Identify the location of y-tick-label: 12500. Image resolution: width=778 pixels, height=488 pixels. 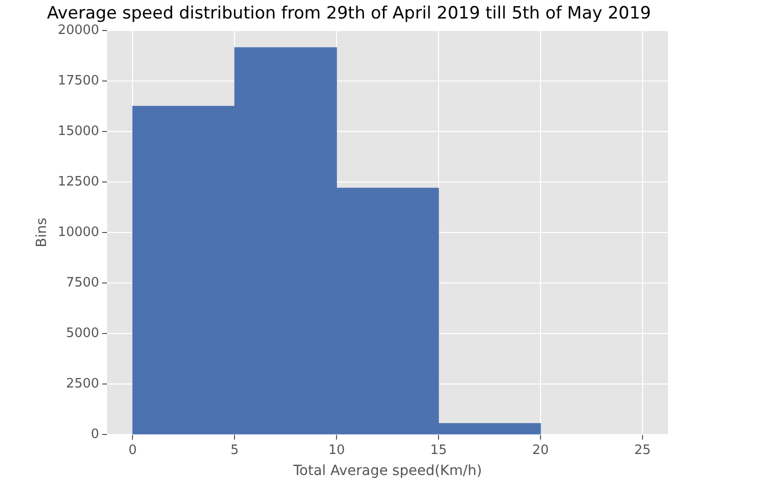
(79, 182).